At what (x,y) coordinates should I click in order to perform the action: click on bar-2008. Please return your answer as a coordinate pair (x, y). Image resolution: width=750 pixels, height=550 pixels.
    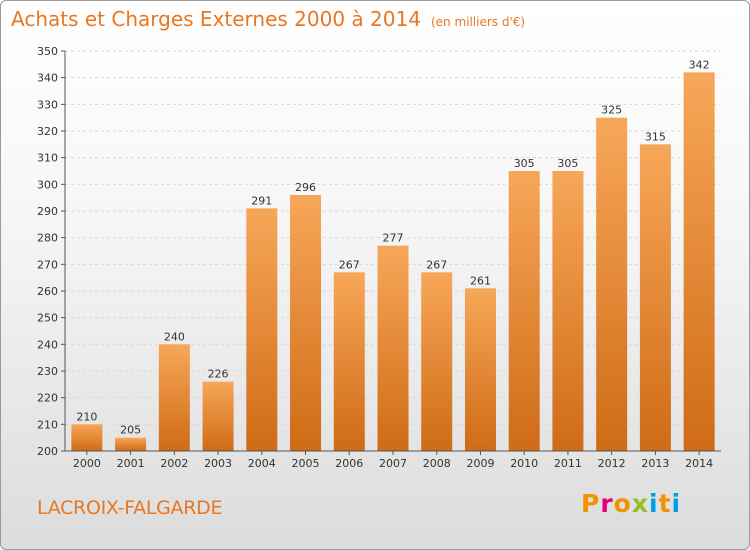
    Looking at the image, I should click on (437, 361).